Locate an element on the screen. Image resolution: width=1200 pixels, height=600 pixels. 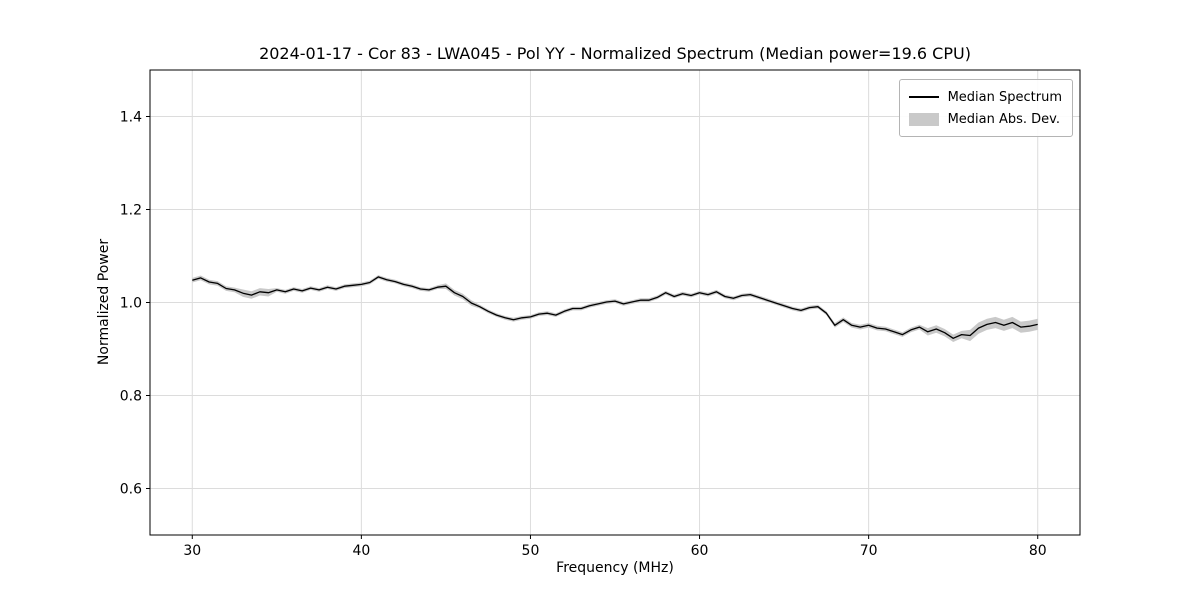
legend-label-median-abs-dev: Median Abs. Dev. is located at coordinates (1004, 119).